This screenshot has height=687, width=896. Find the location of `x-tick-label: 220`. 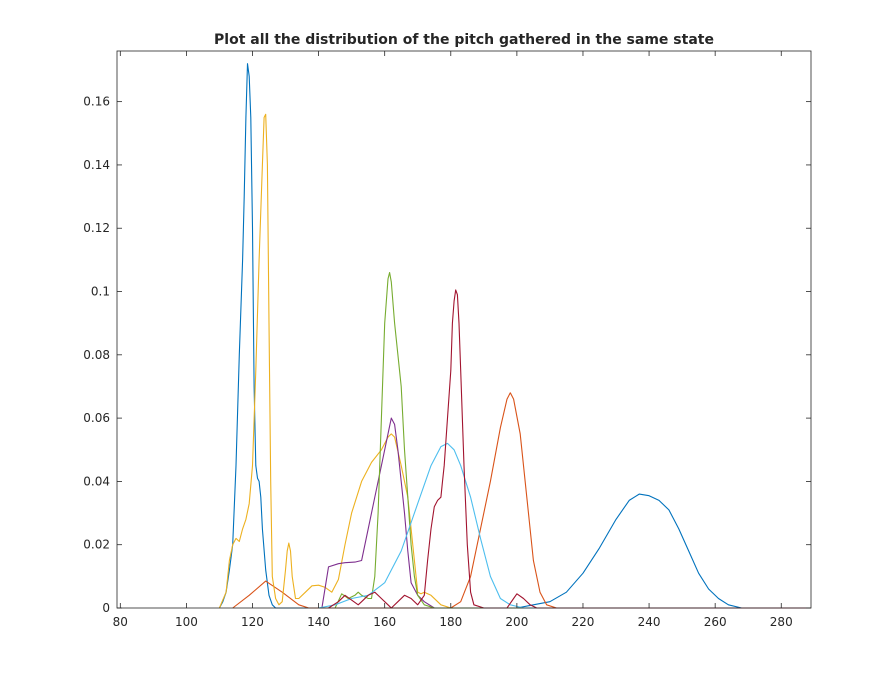

x-tick-label: 220 is located at coordinates (583, 622).